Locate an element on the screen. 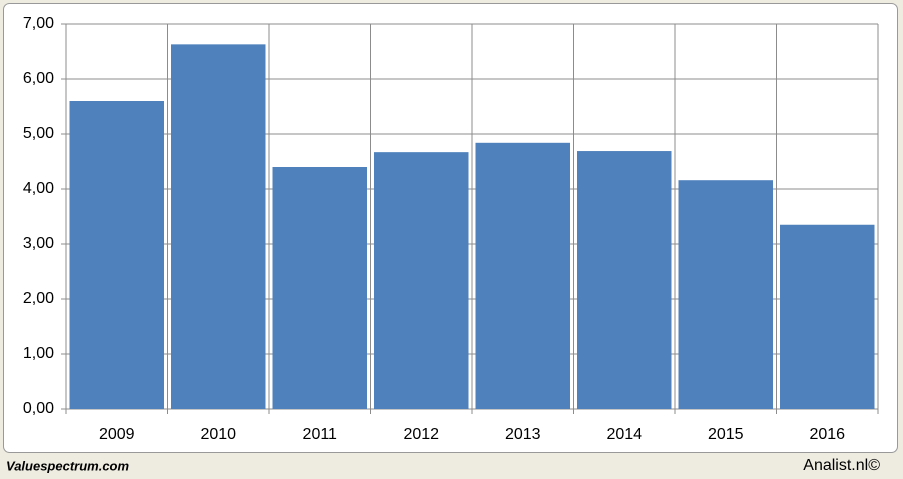 Image resolution: width=903 pixels, height=479 pixels. footer-left: Valuespectrum.com is located at coordinates (68, 465).